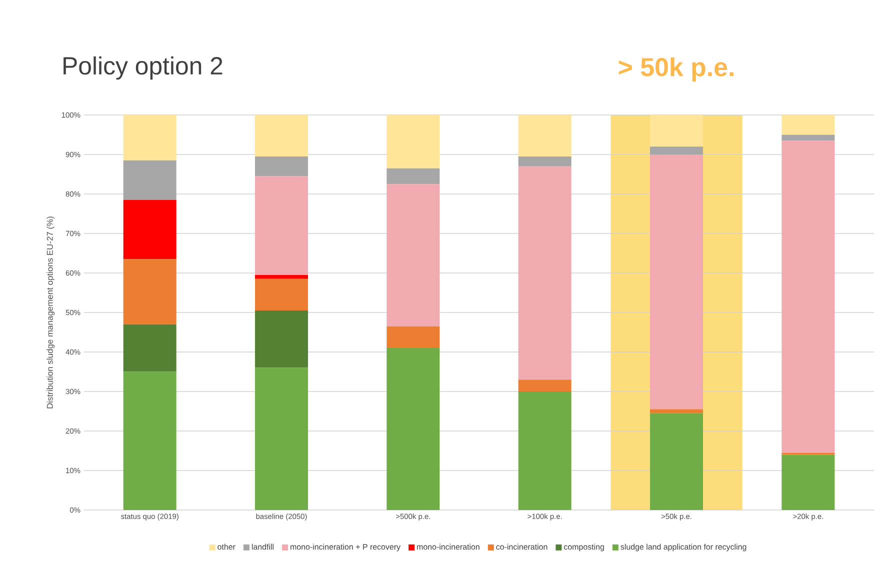 Image resolution: width=878 pixels, height=571 pixels. Describe the element at coordinates (143, 68) in the screenshot. I see `chart-title: Policy option 2` at that location.